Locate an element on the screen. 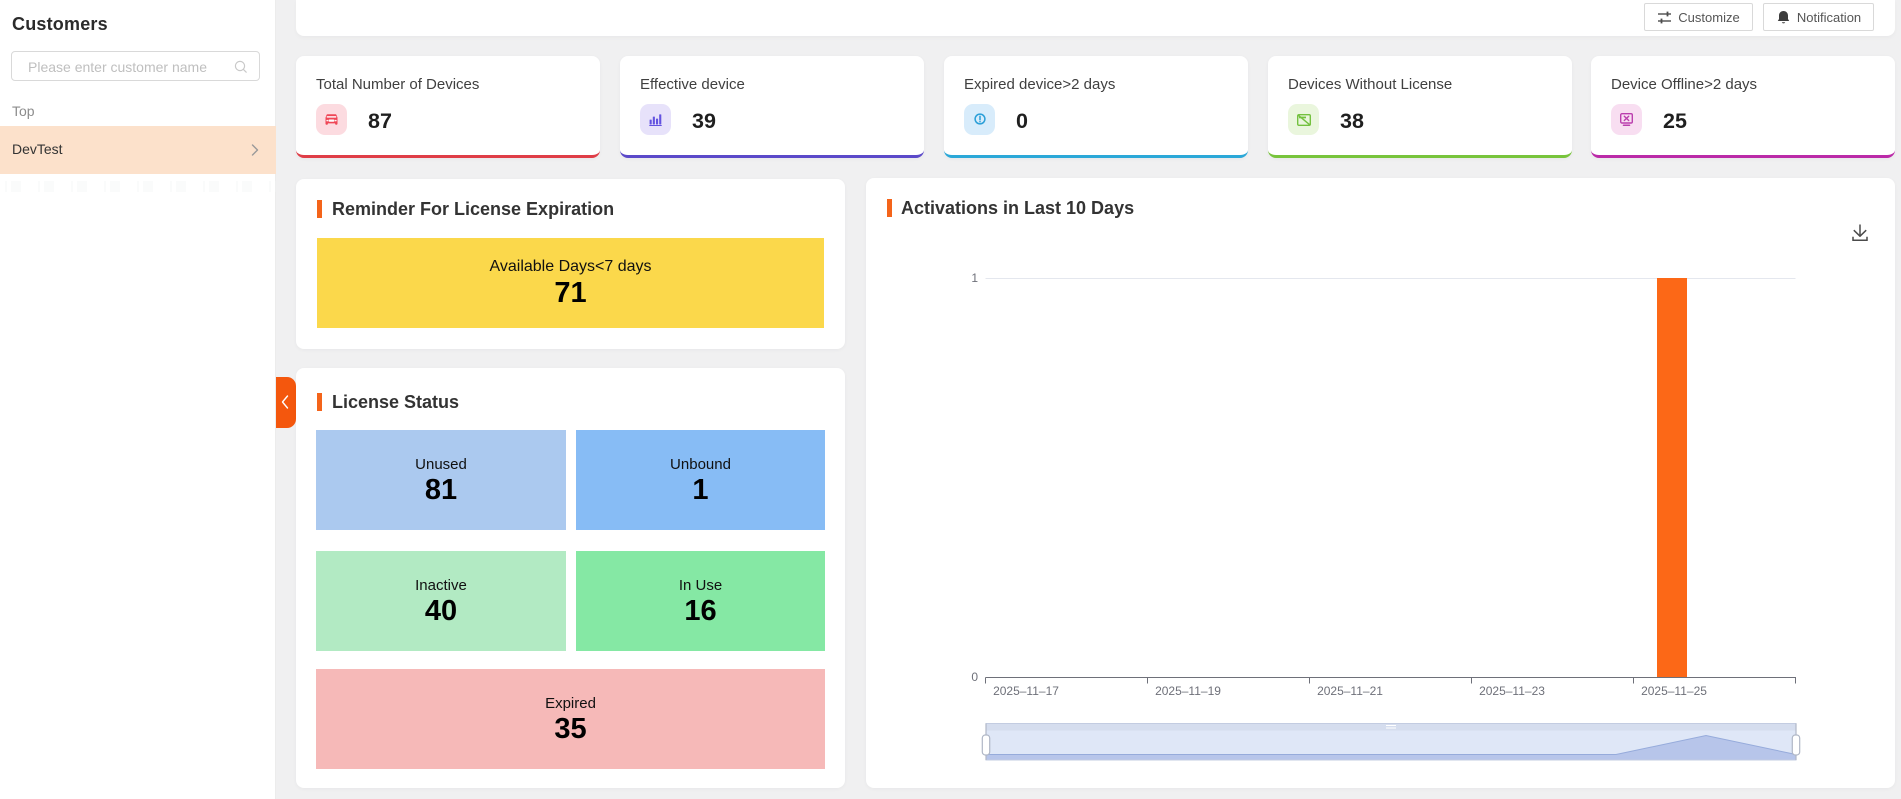 The image size is (1901, 799). svg-text: 2025–11–19 is located at coordinates (1188, 691).